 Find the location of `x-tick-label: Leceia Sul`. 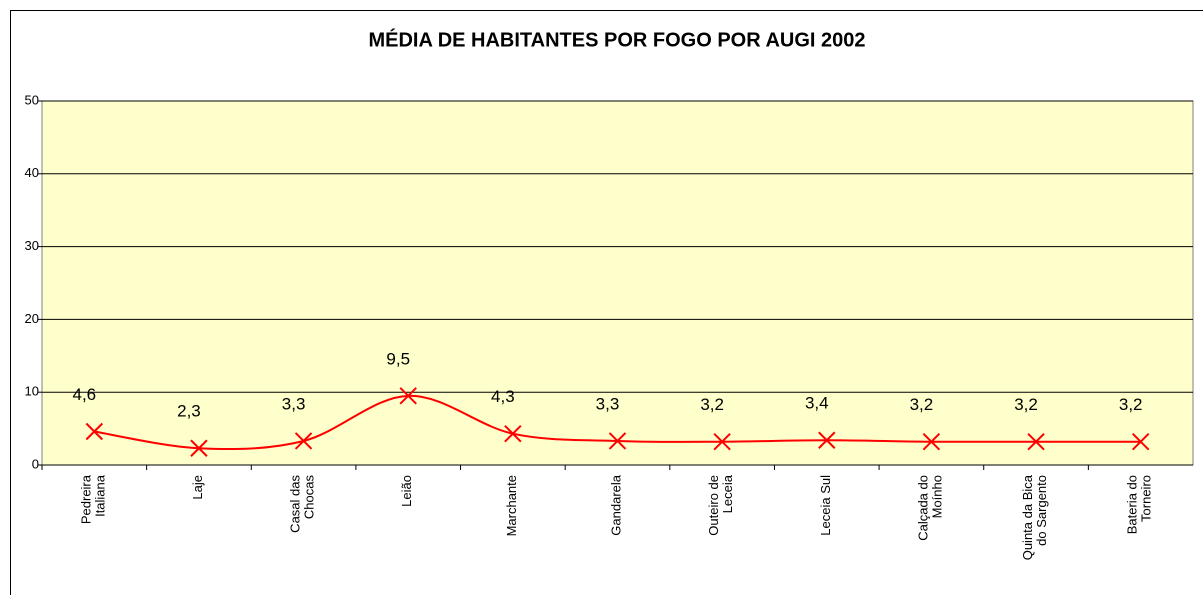

x-tick-label: Leceia Sul is located at coordinates (825, 505).